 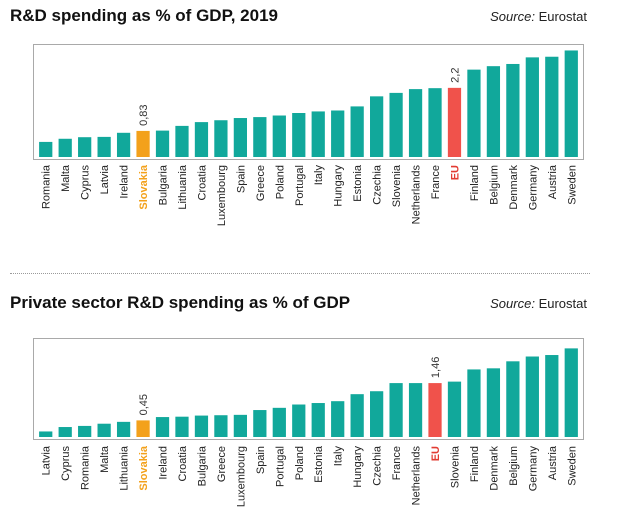 What do you see at coordinates (202, 182) in the screenshot?
I see `tick-label-croatia: Croatia` at bounding box center [202, 182].